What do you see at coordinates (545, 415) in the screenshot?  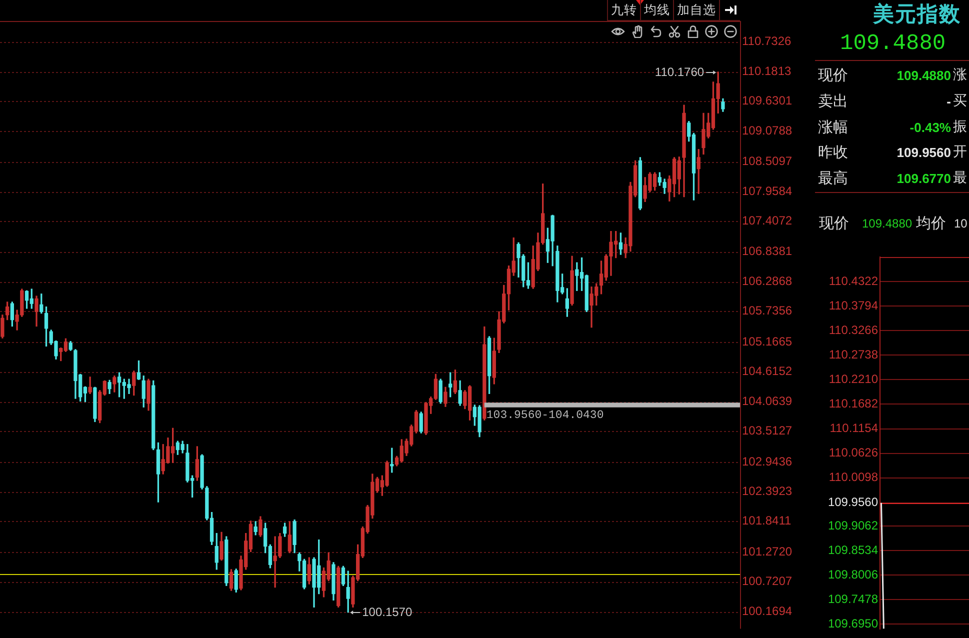 I see `band-label: 103.9560-104.0430` at bounding box center [545, 415].